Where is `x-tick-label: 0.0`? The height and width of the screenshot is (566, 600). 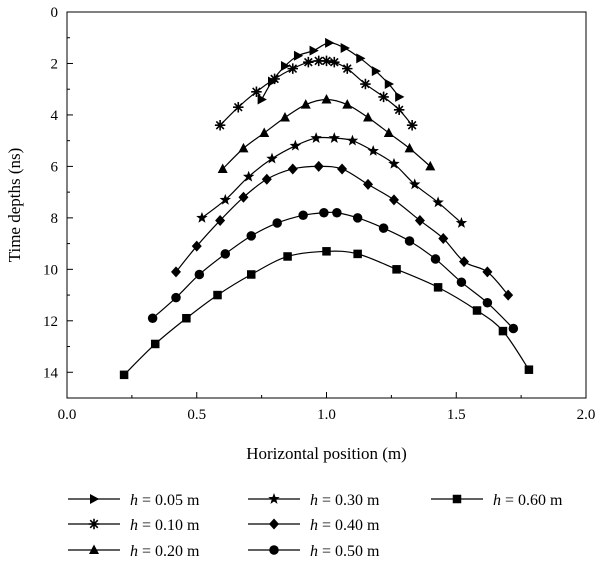
x-tick-label: 0.0 is located at coordinates (67, 415).